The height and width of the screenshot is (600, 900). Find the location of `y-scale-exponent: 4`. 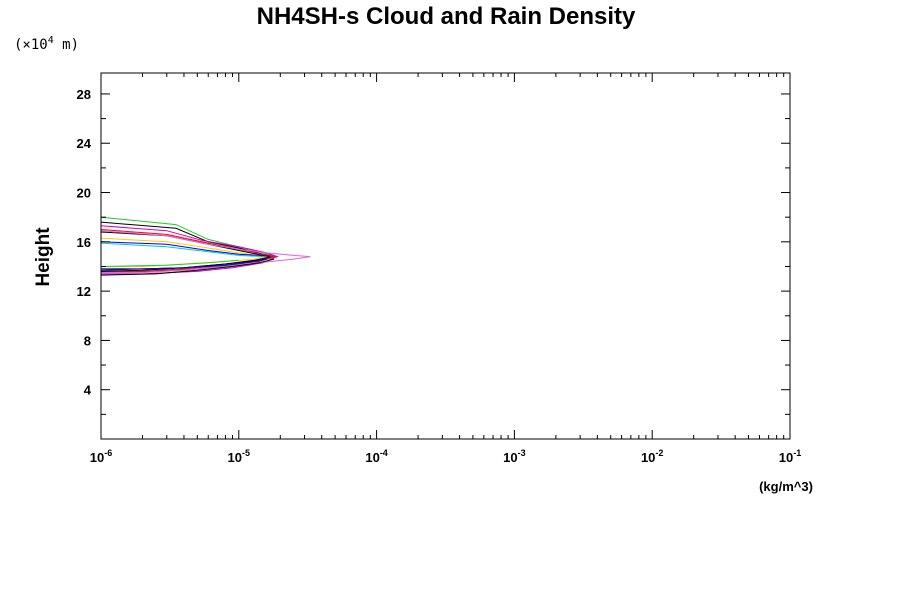

y-scale-exponent: 4 is located at coordinates (51, 40).